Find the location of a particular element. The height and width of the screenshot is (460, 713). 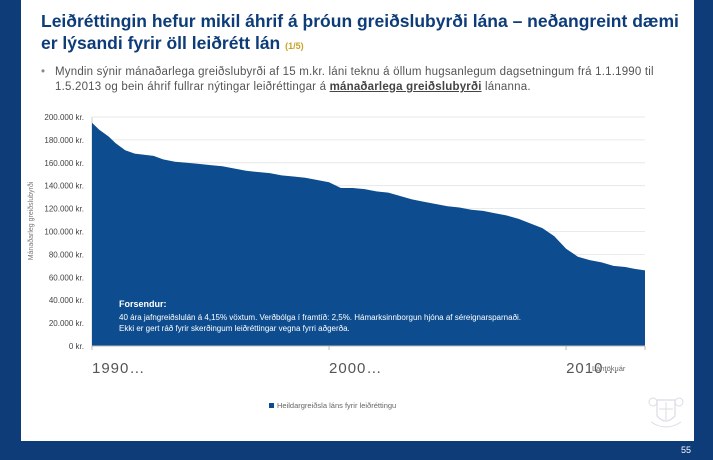

legend-swatch is located at coordinates (271, 405).